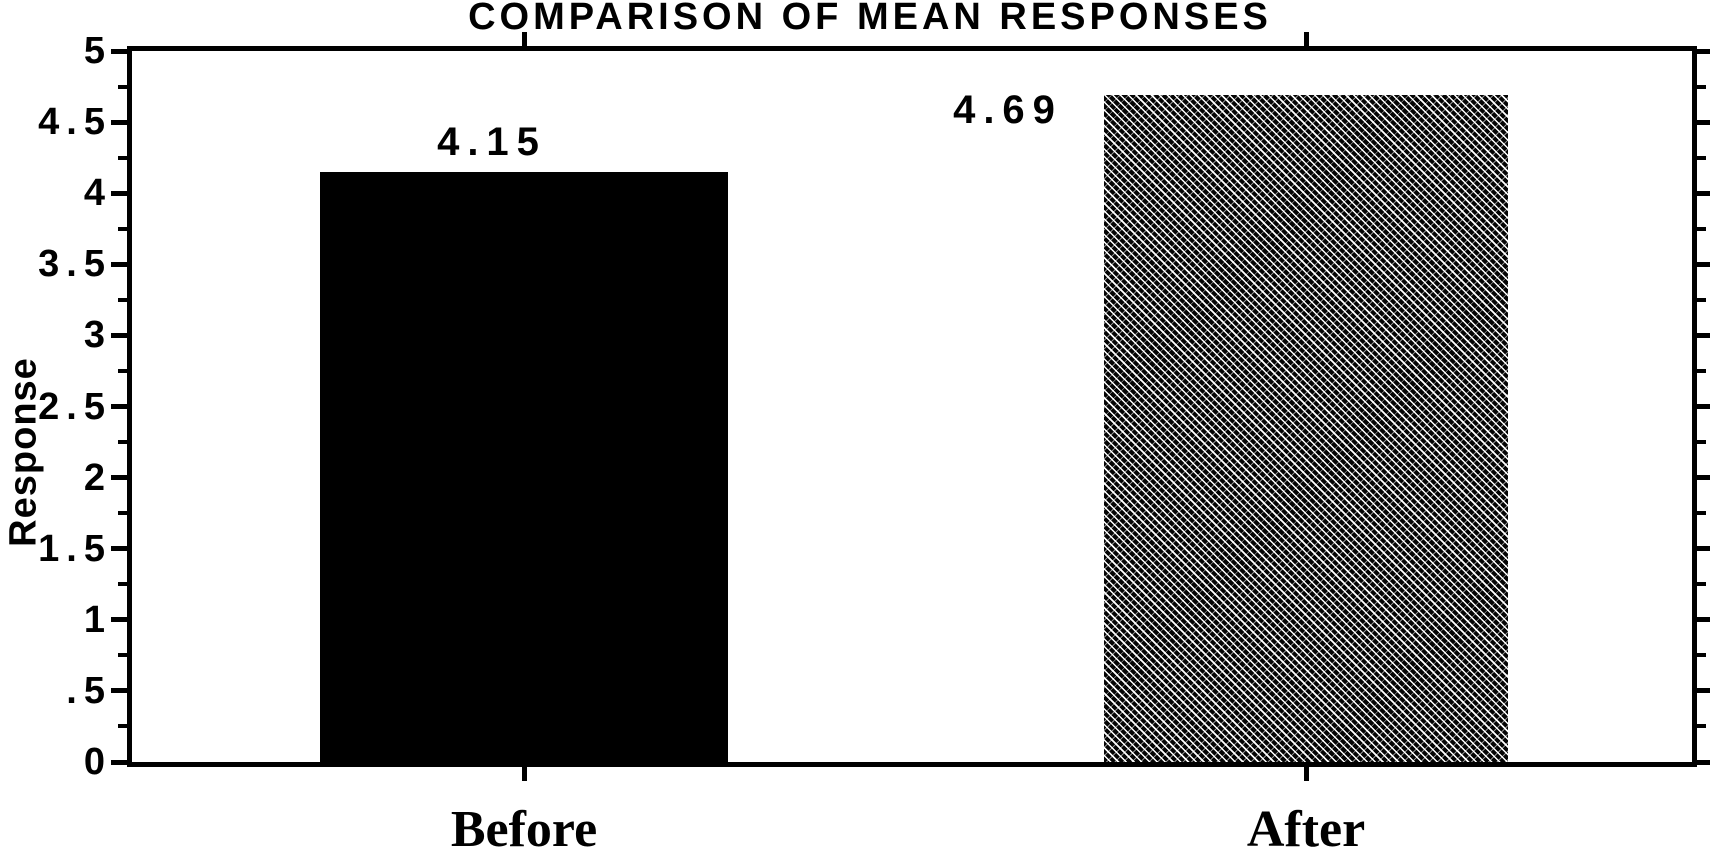  Describe the element at coordinates (97, 477) in the screenshot. I see `y-tick-label: 2` at that location.